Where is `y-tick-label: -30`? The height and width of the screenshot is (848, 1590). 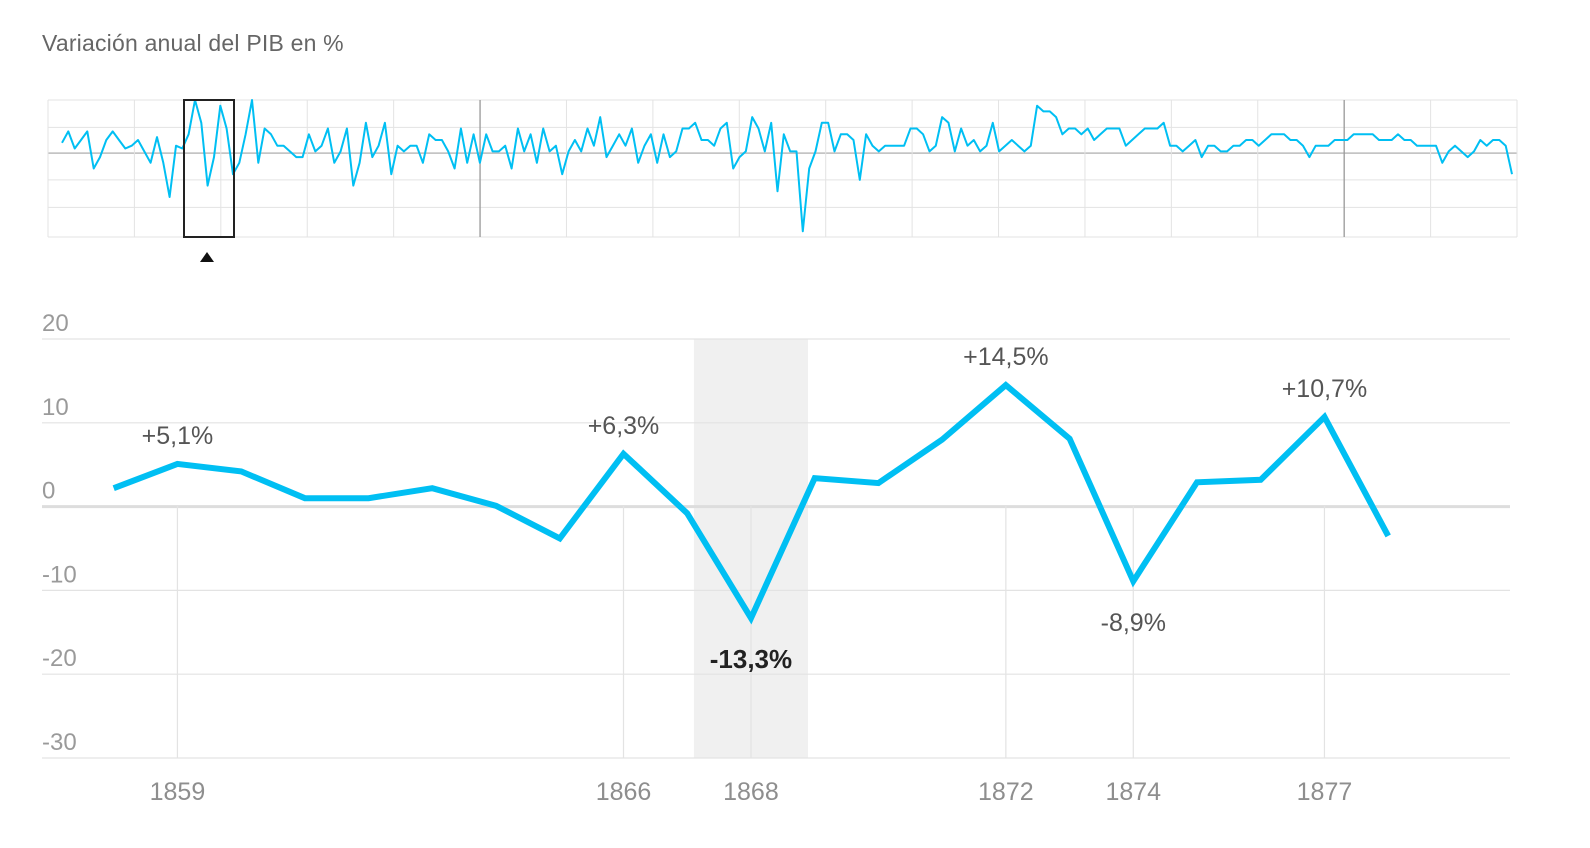 y-tick-label: -30 is located at coordinates (59, 742).